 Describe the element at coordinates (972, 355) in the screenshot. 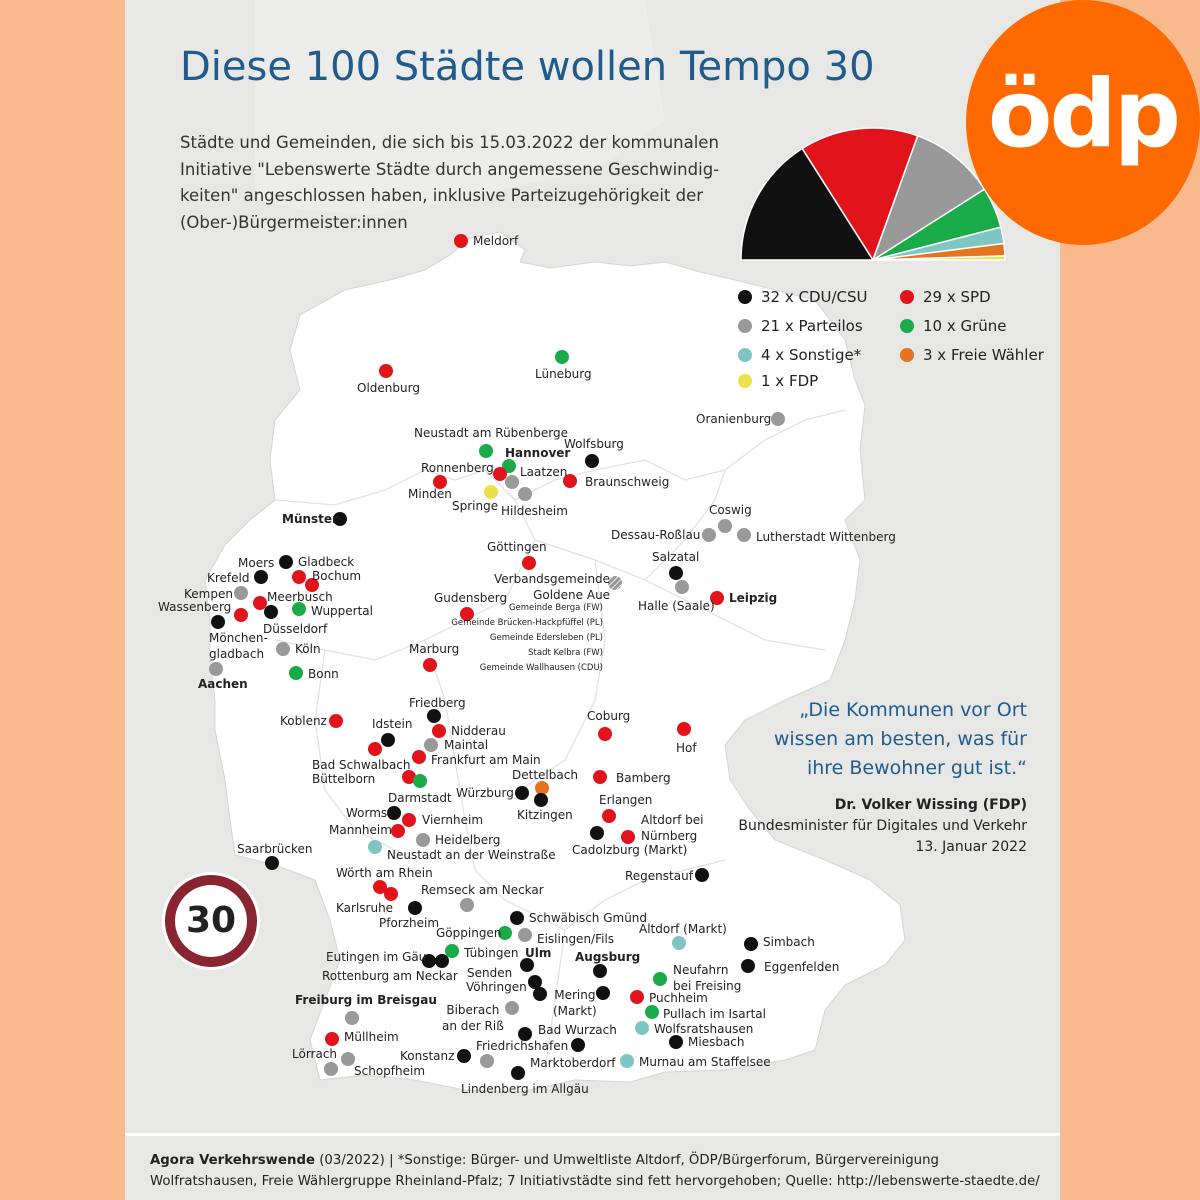

I see `legend-item-freie-waehler: 3 x Freie Wähler` at that location.